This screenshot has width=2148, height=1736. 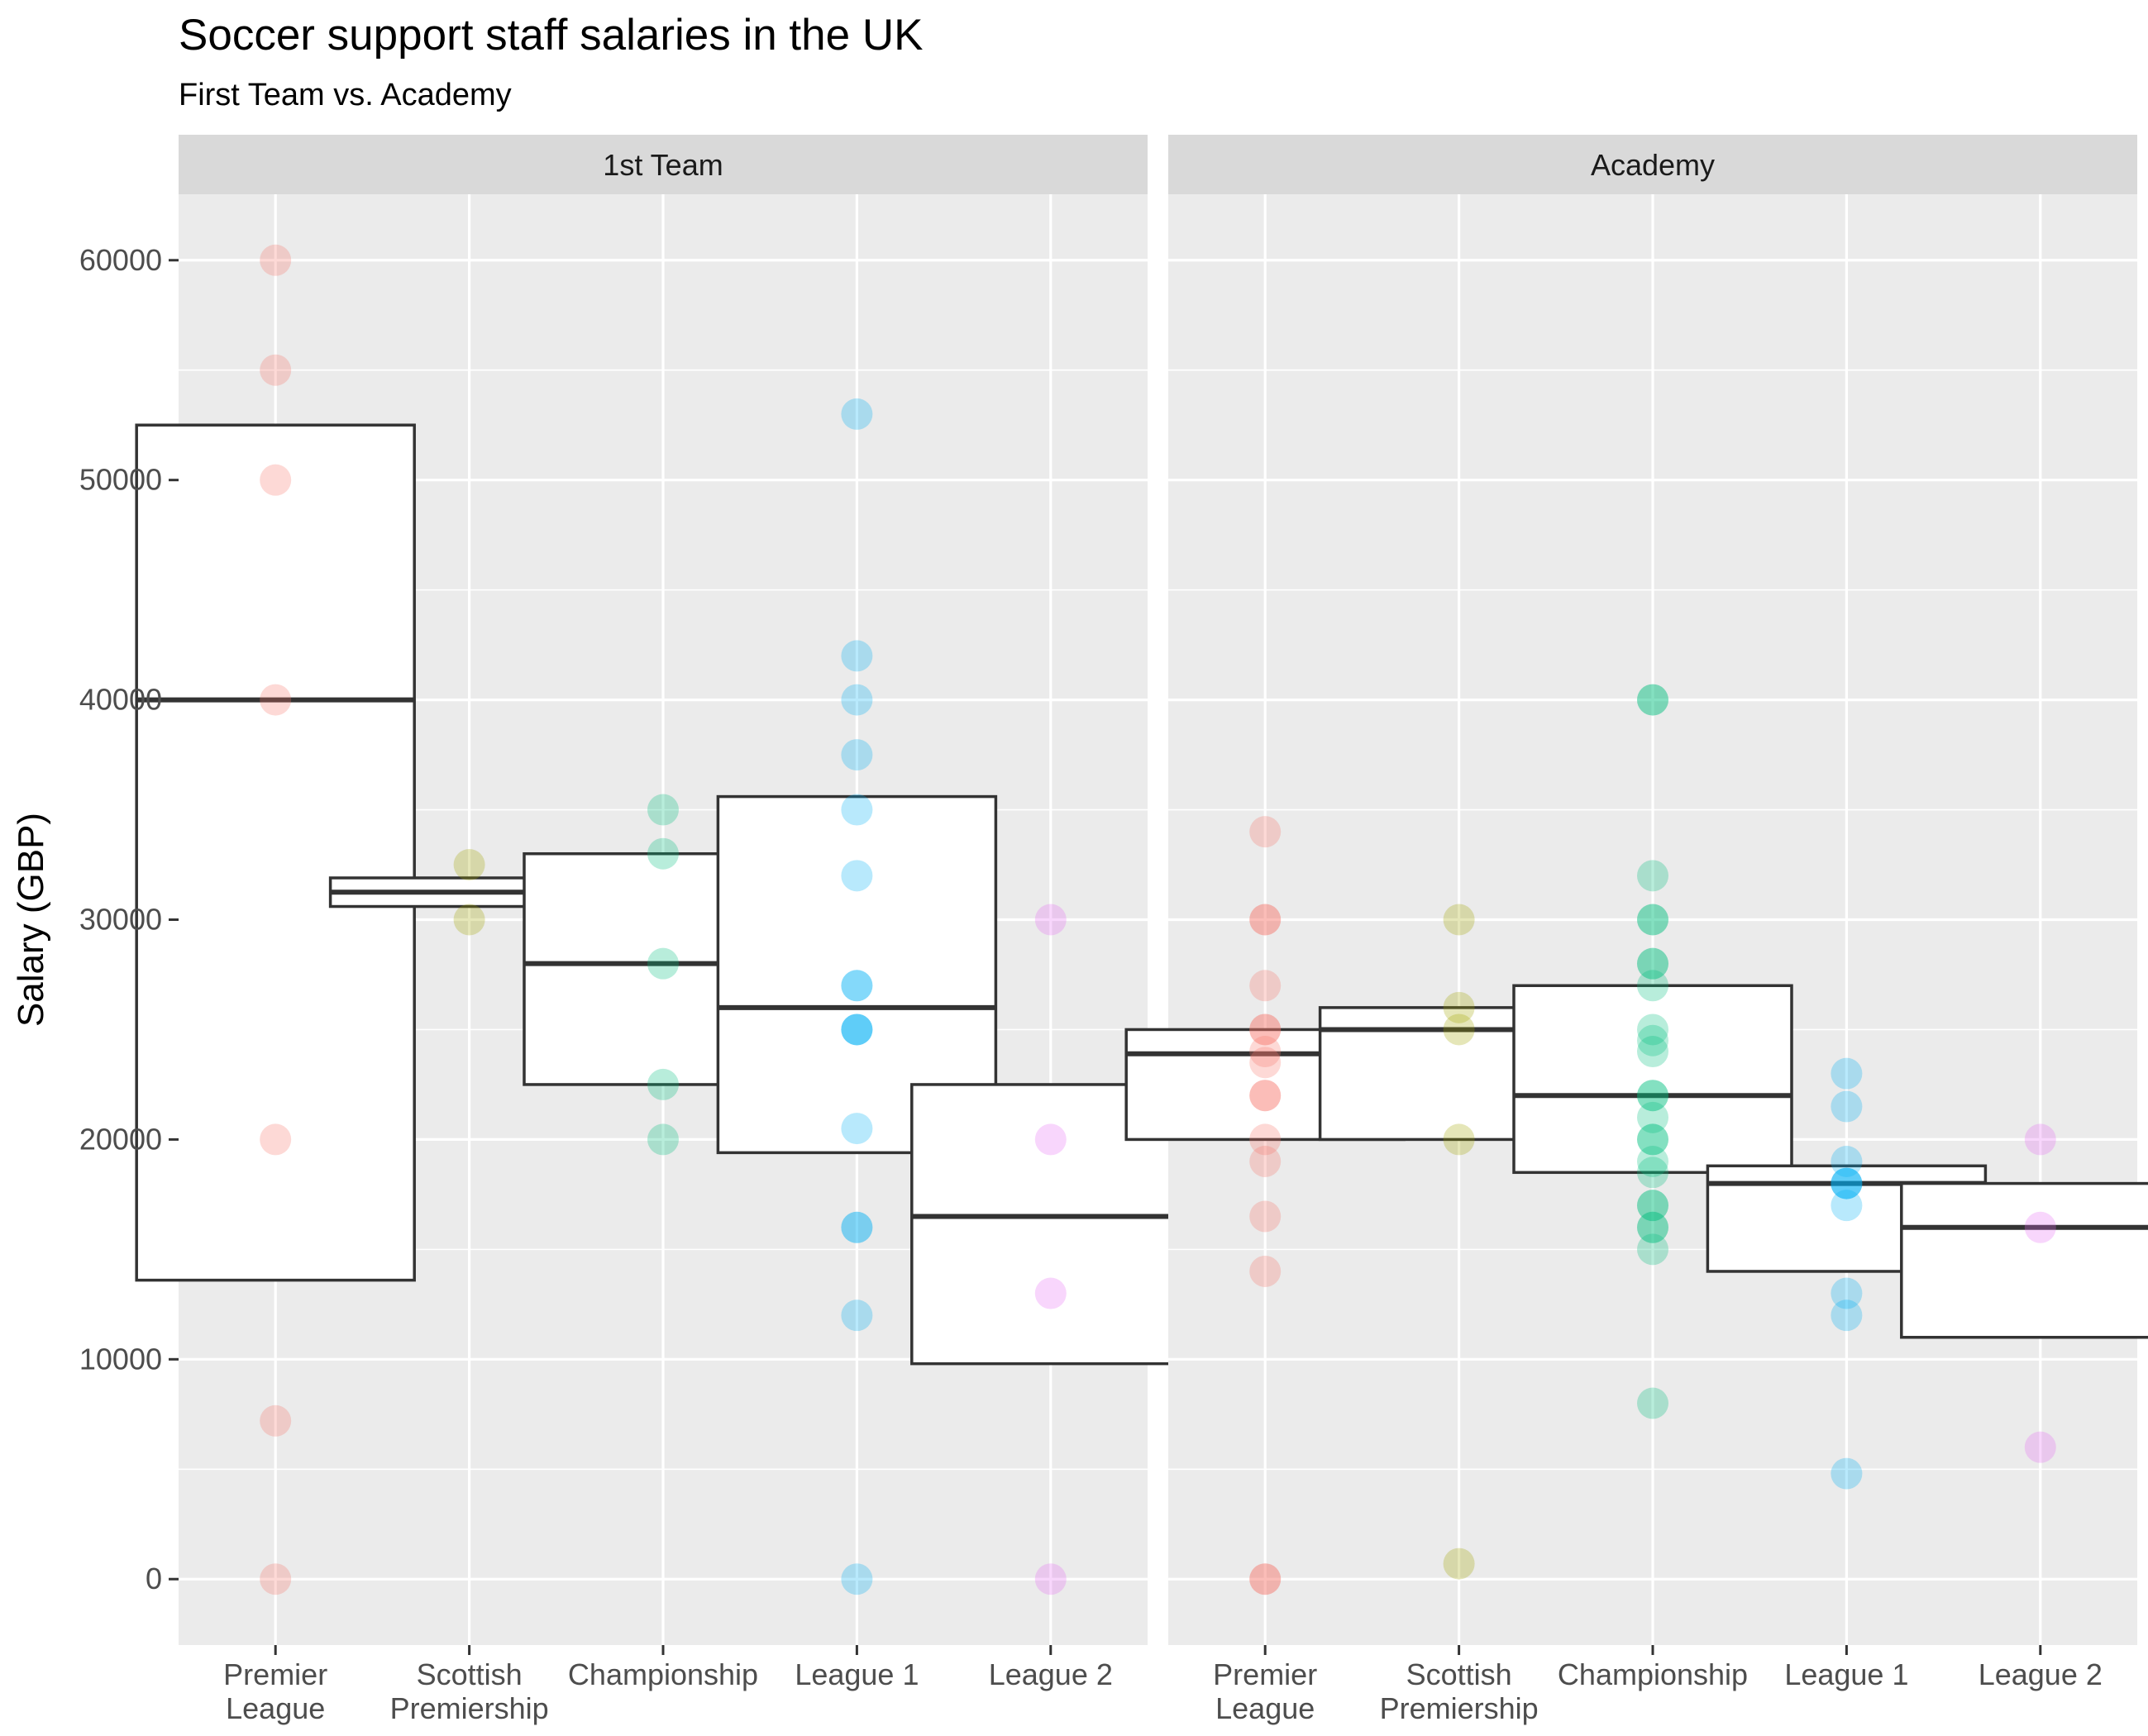 What do you see at coordinates (31, 920) in the screenshot?
I see `y-axis-title: Salary (GBP)` at bounding box center [31, 920].